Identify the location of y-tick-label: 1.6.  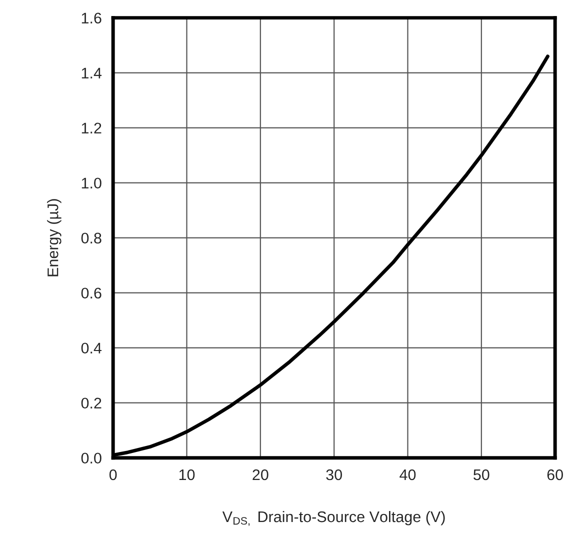
(92, 18).